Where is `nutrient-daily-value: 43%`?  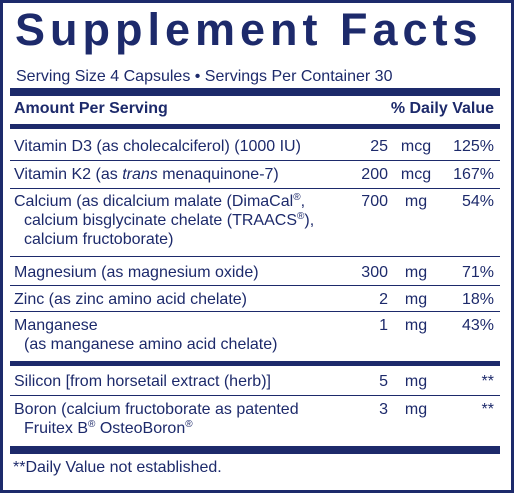
nutrient-daily-value: 43% is located at coordinates (477, 325).